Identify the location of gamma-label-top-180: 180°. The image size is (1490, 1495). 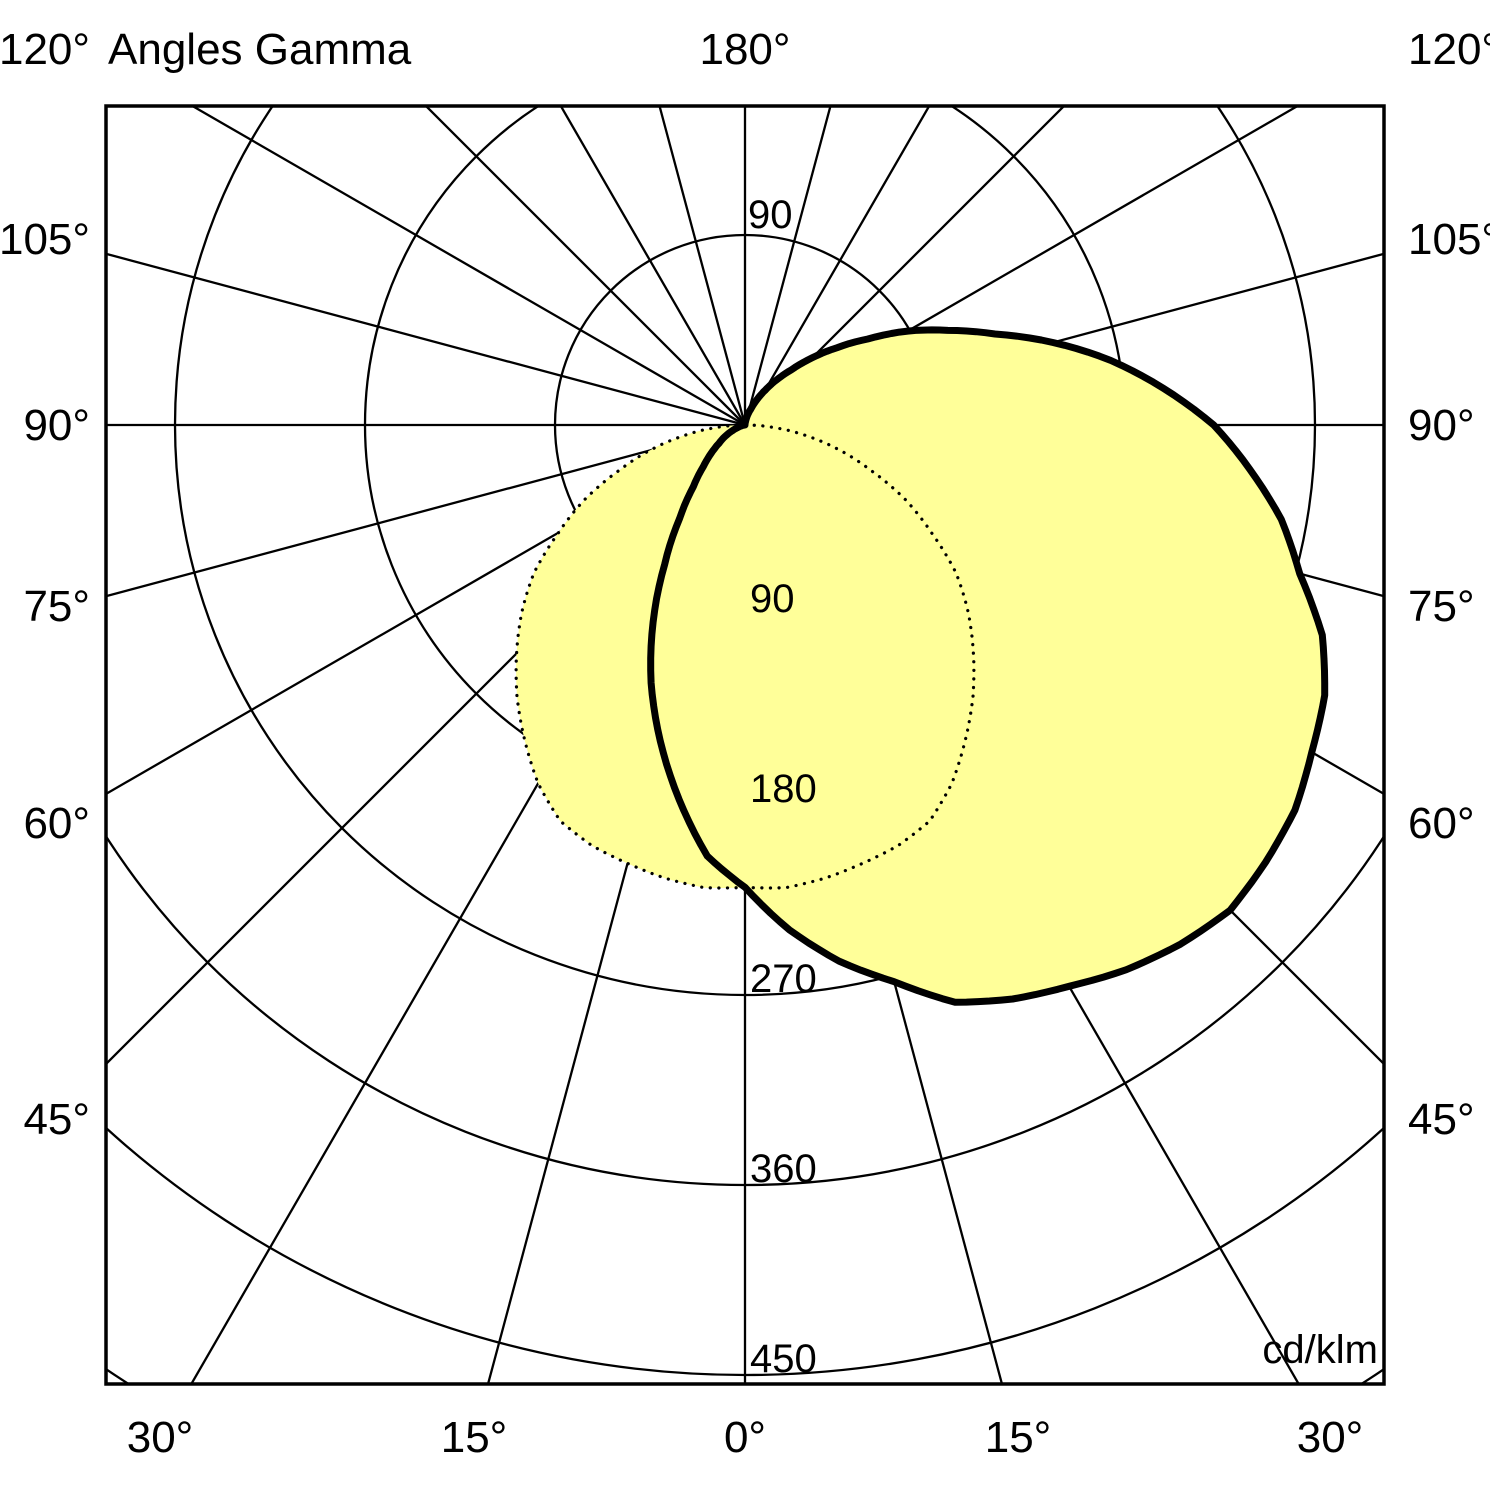
(744, 49).